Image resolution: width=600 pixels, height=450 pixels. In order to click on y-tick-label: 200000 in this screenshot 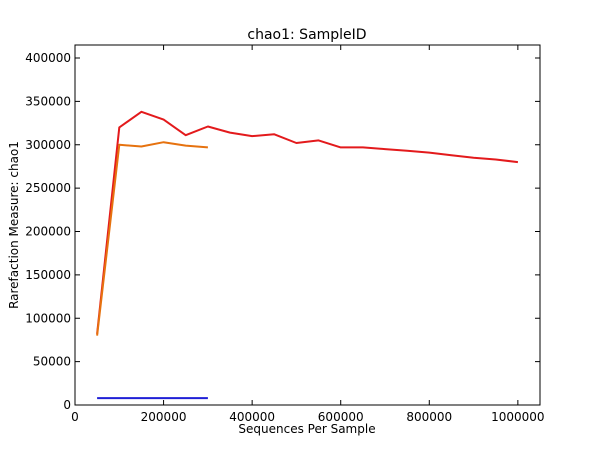, I will do `click(48, 232)`.